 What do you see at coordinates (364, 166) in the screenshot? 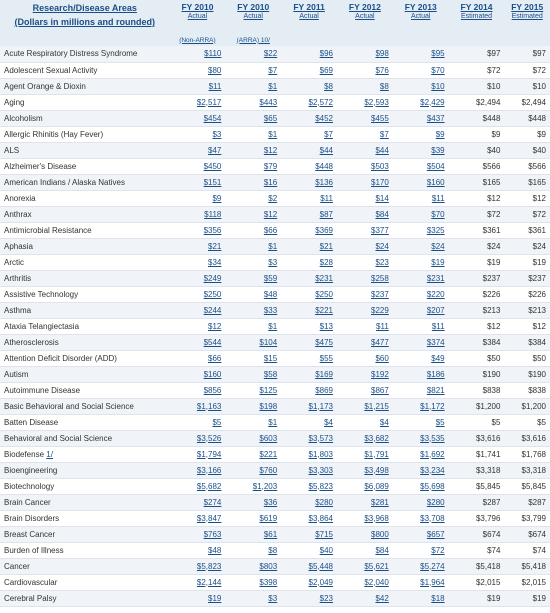
I see `actual-value-cell: $503` at bounding box center [364, 166].